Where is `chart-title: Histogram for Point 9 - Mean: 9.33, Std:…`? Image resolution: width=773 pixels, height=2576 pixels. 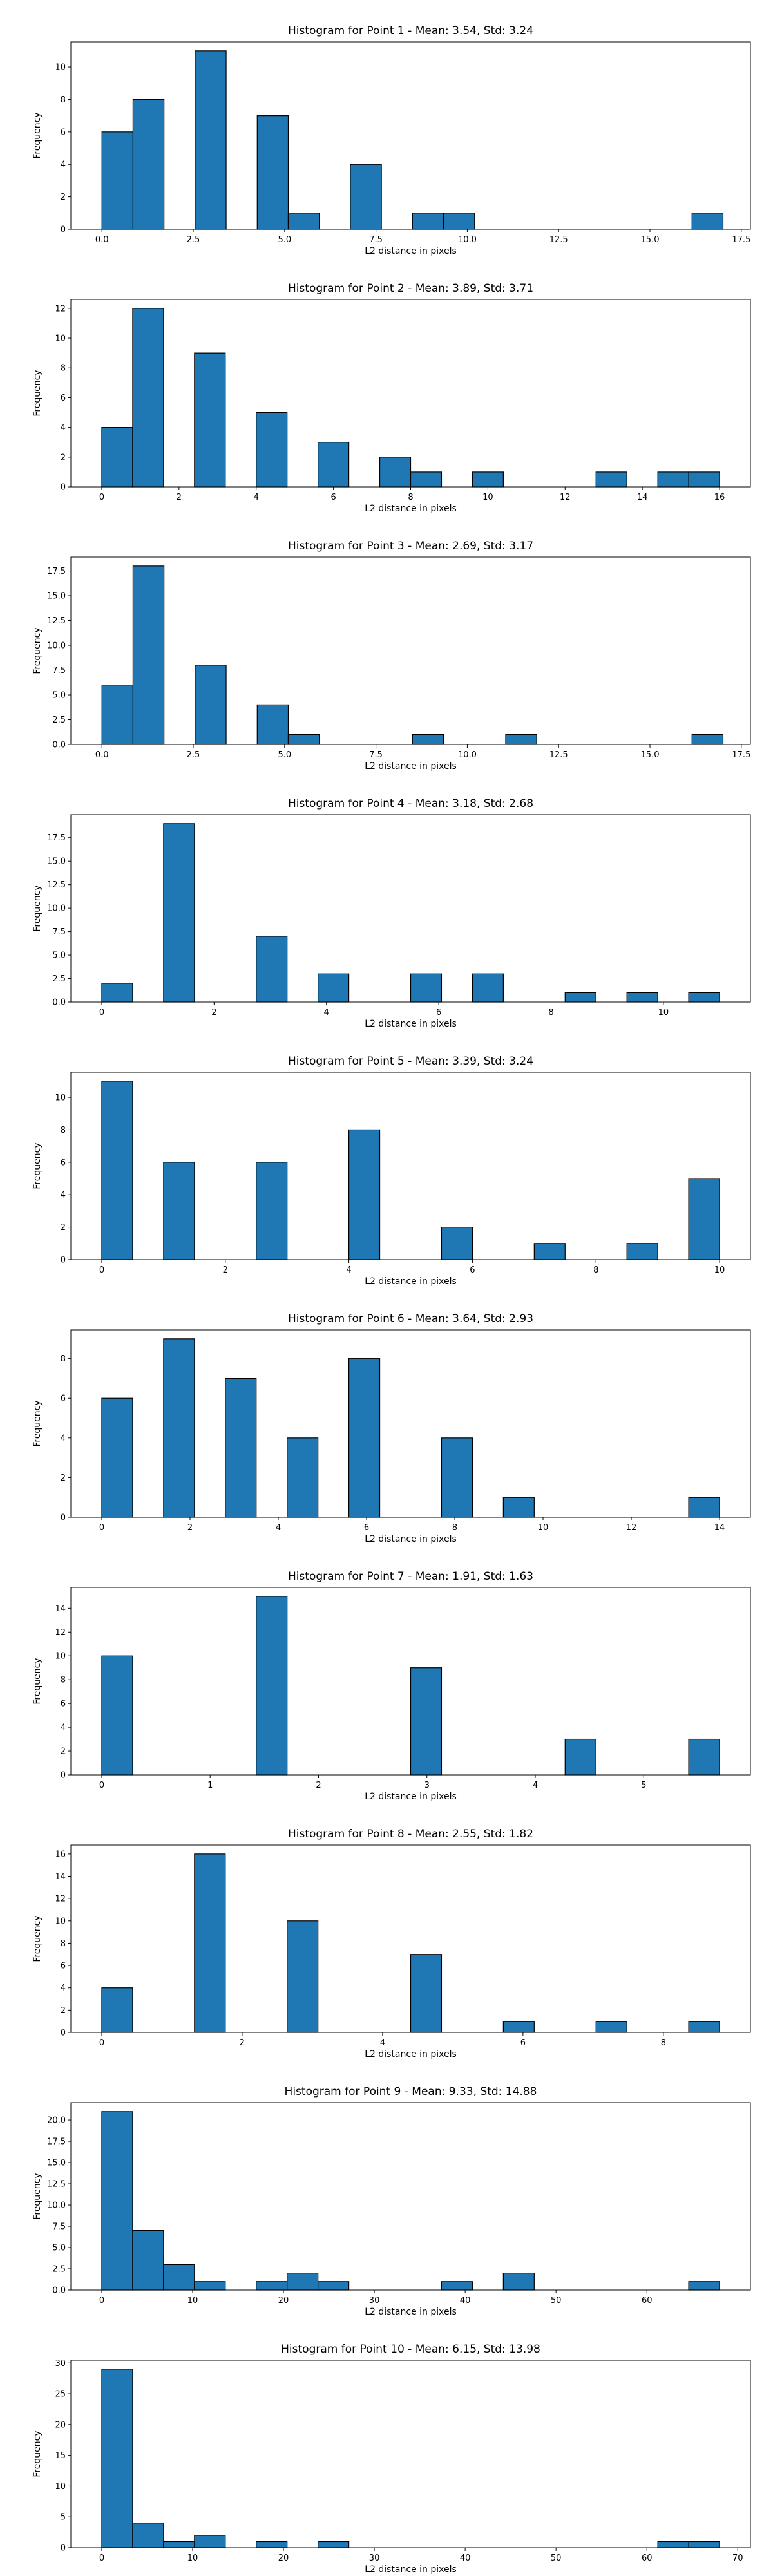
chart-title: Histogram for Point 9 - Mean: 9.33, Std:… is located at coordinates (411, 2091).